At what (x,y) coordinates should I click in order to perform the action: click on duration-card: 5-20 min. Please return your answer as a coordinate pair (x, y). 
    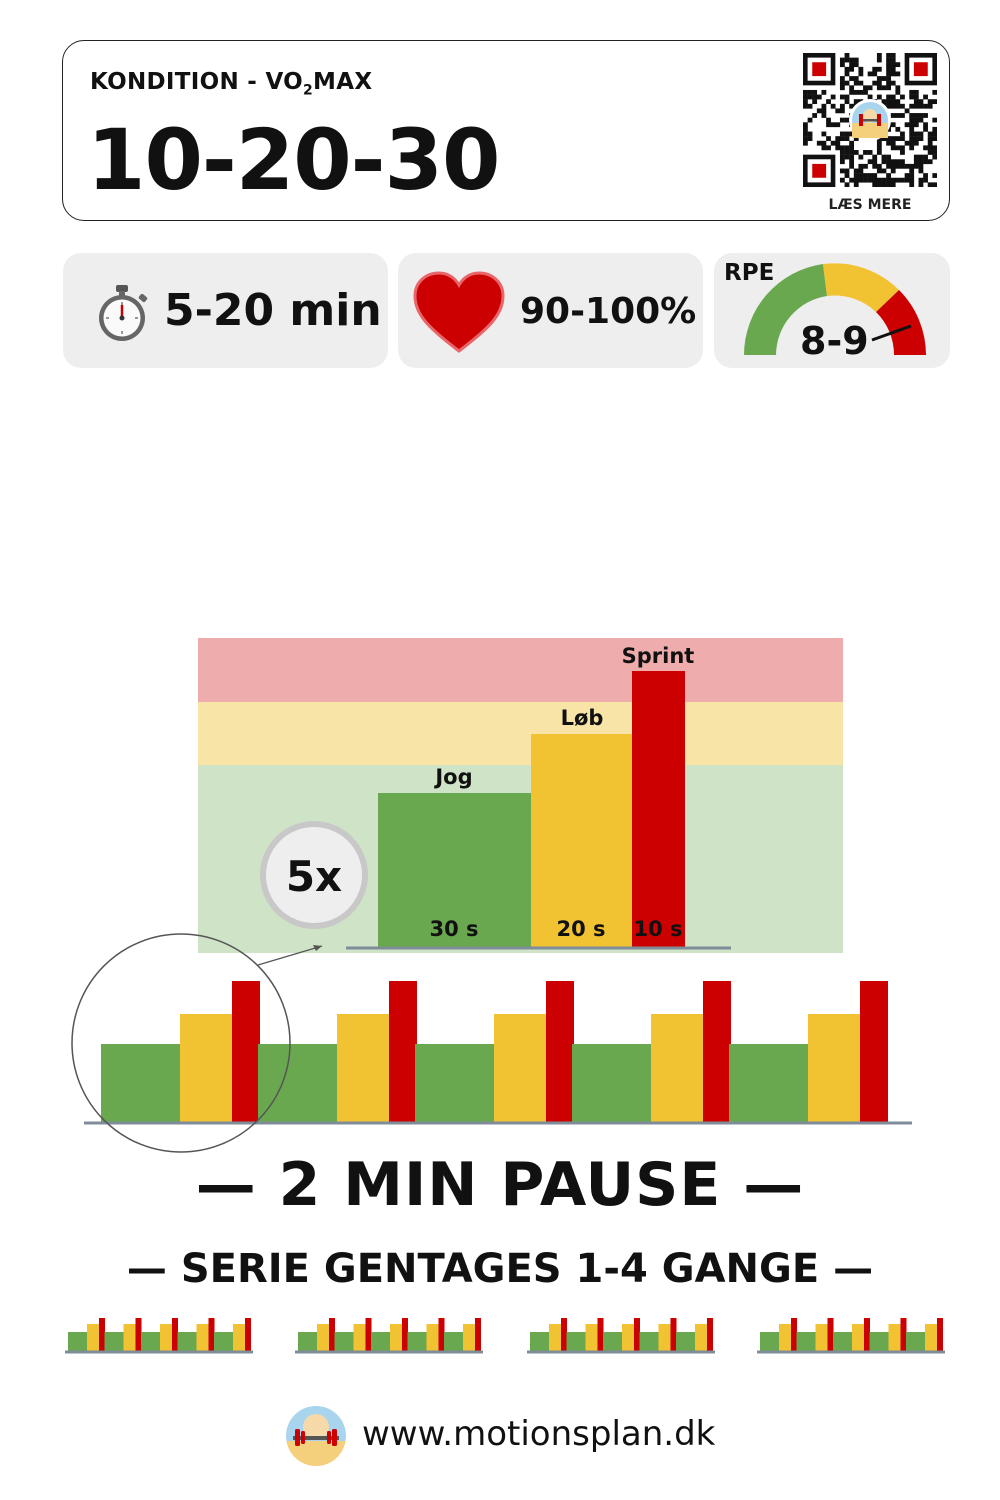
    Looking at the image, I should click on (225, 310).